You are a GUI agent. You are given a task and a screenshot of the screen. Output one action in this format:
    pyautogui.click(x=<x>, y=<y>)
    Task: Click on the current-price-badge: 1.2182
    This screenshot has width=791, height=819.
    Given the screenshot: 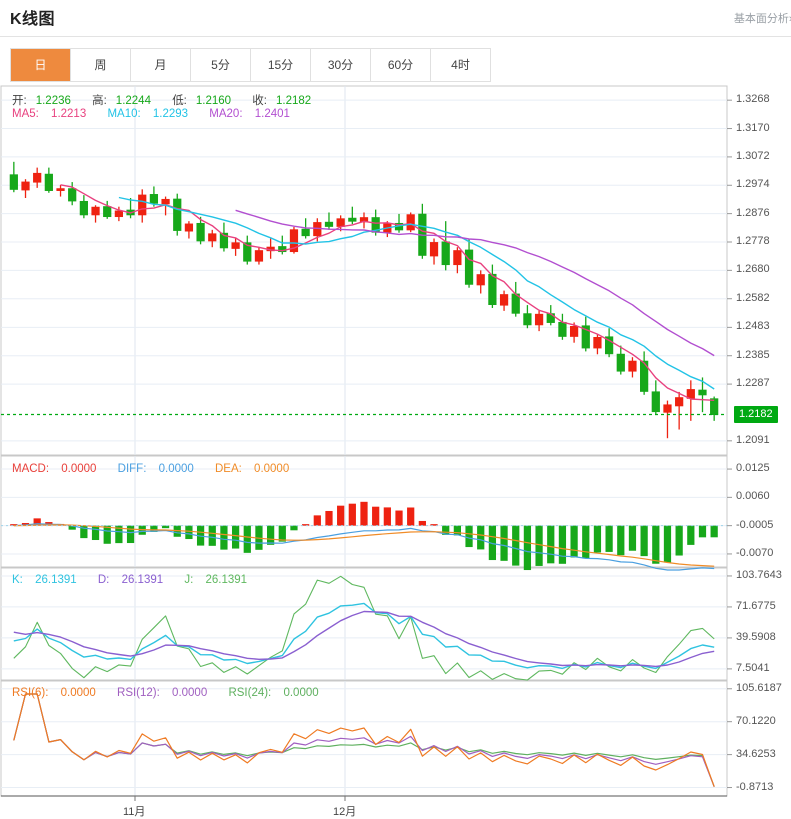 What is the action you would take?
    pyautogui.click(x=756, y=415)
    